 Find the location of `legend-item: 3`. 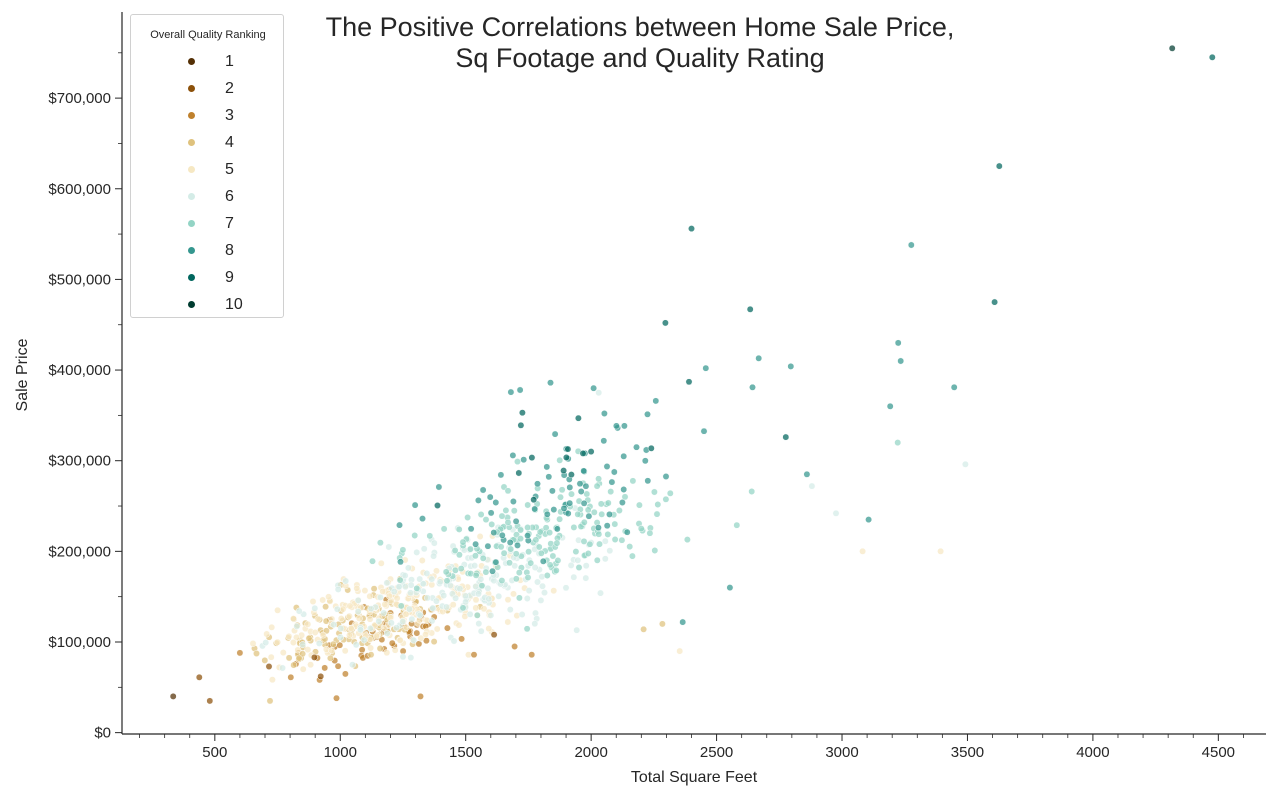

legend-item: 3 is located at coordinates (206, 116).